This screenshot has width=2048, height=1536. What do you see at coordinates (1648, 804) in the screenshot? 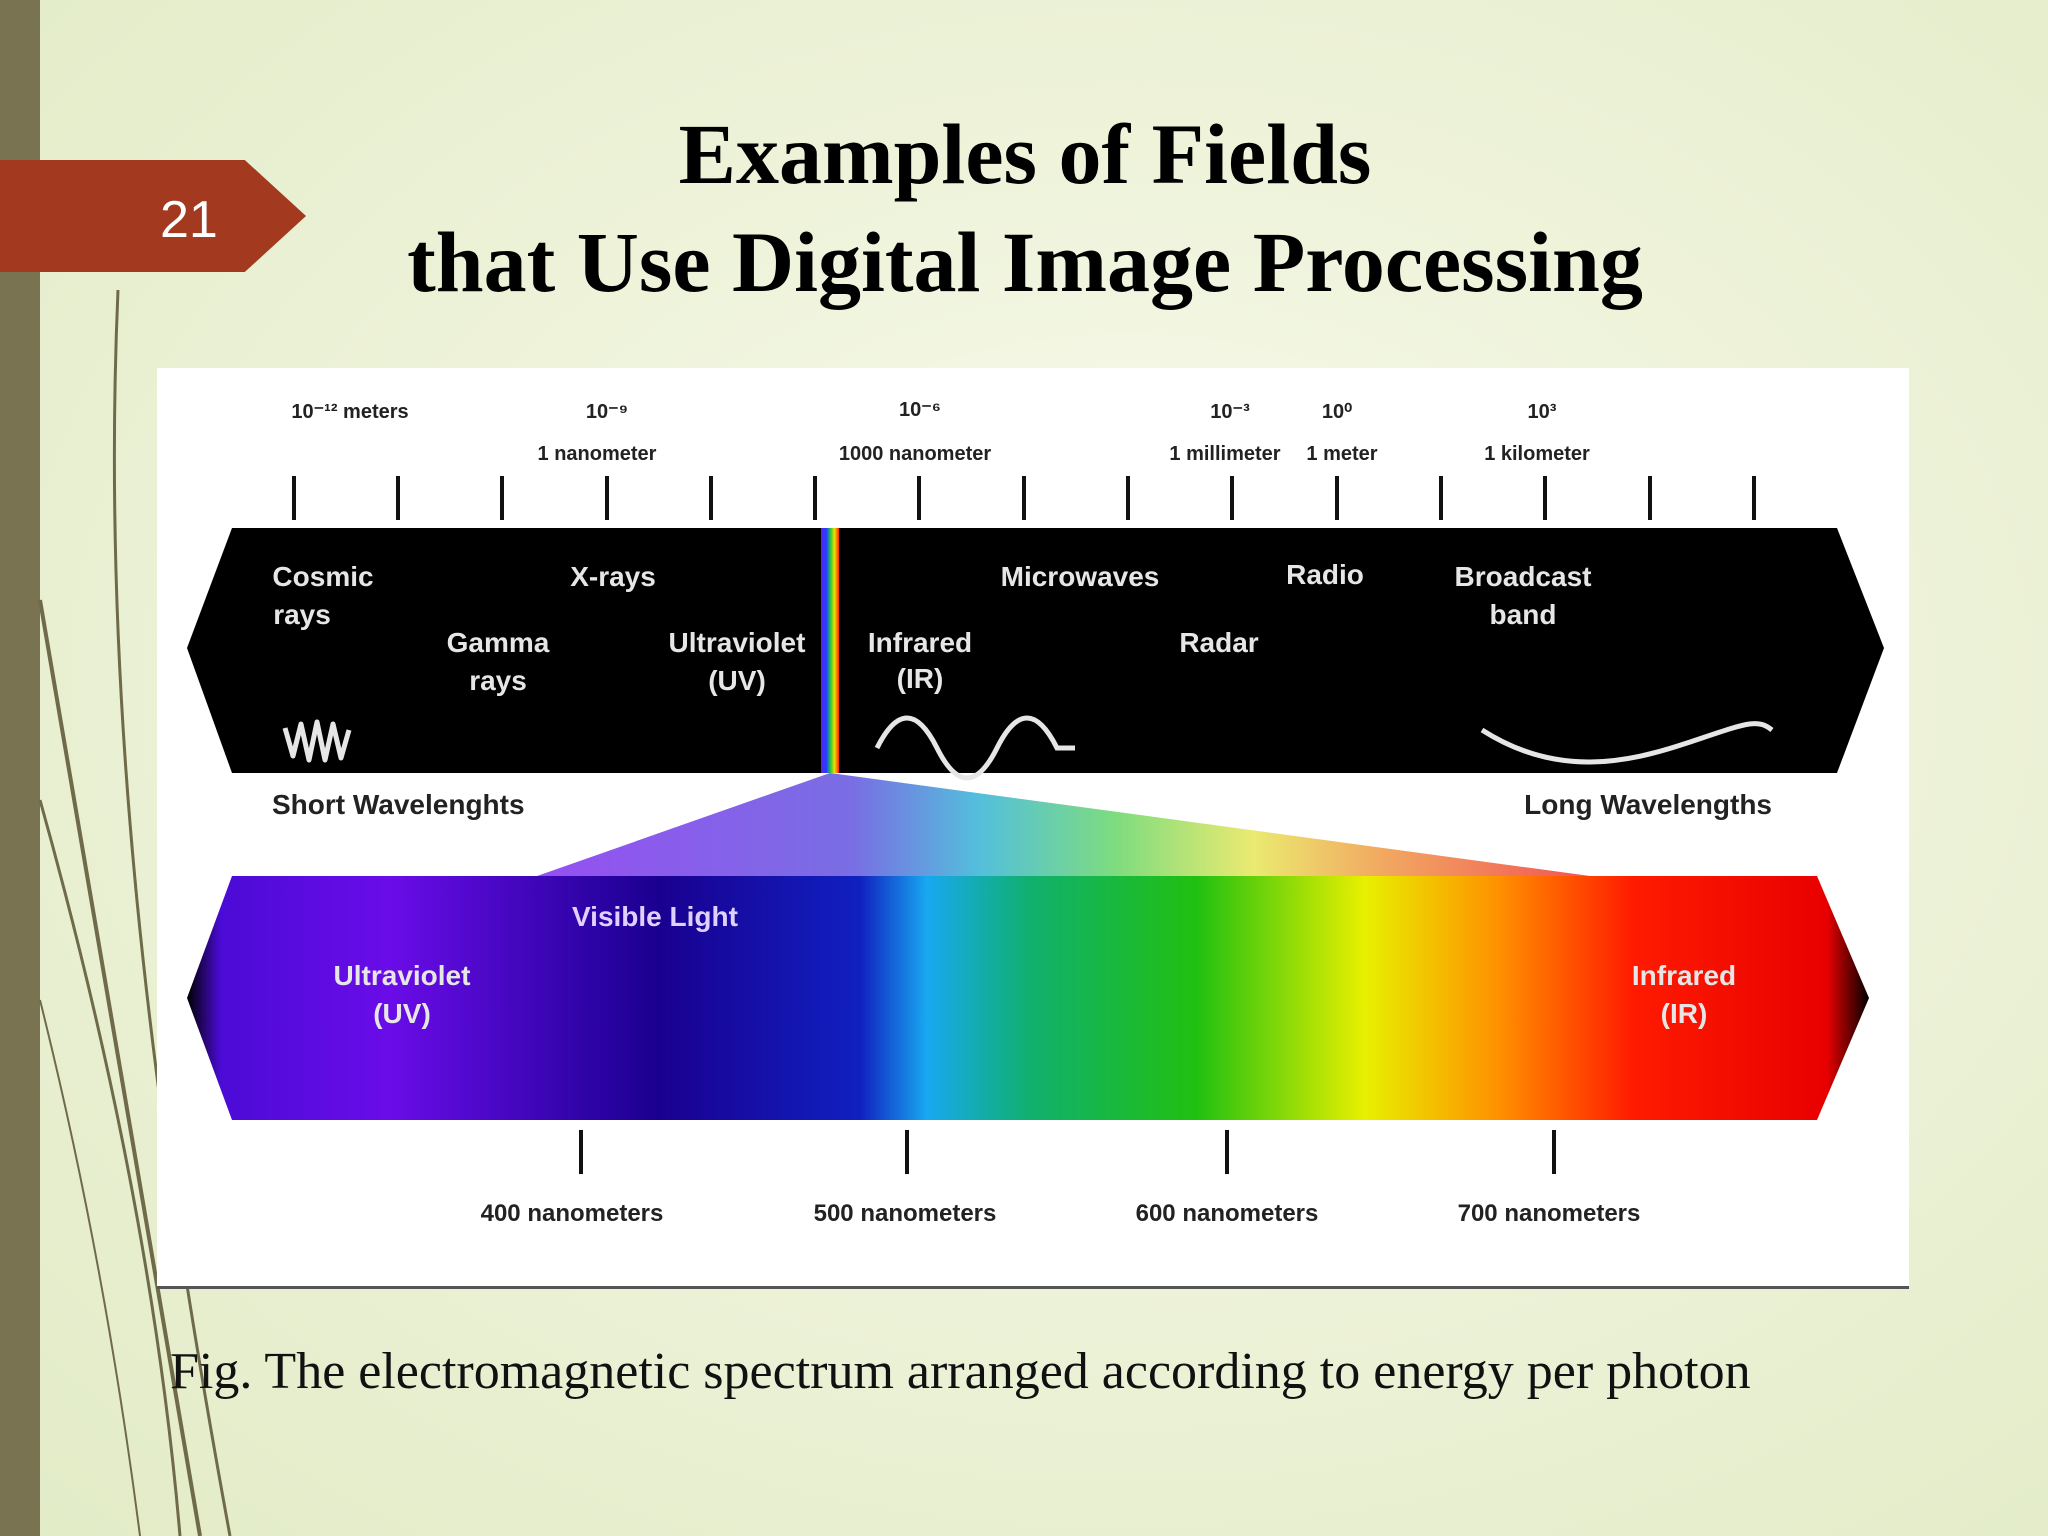
I see `long-wavelengths-label: Long Wavelengths` at bounding box center [1648, 804].